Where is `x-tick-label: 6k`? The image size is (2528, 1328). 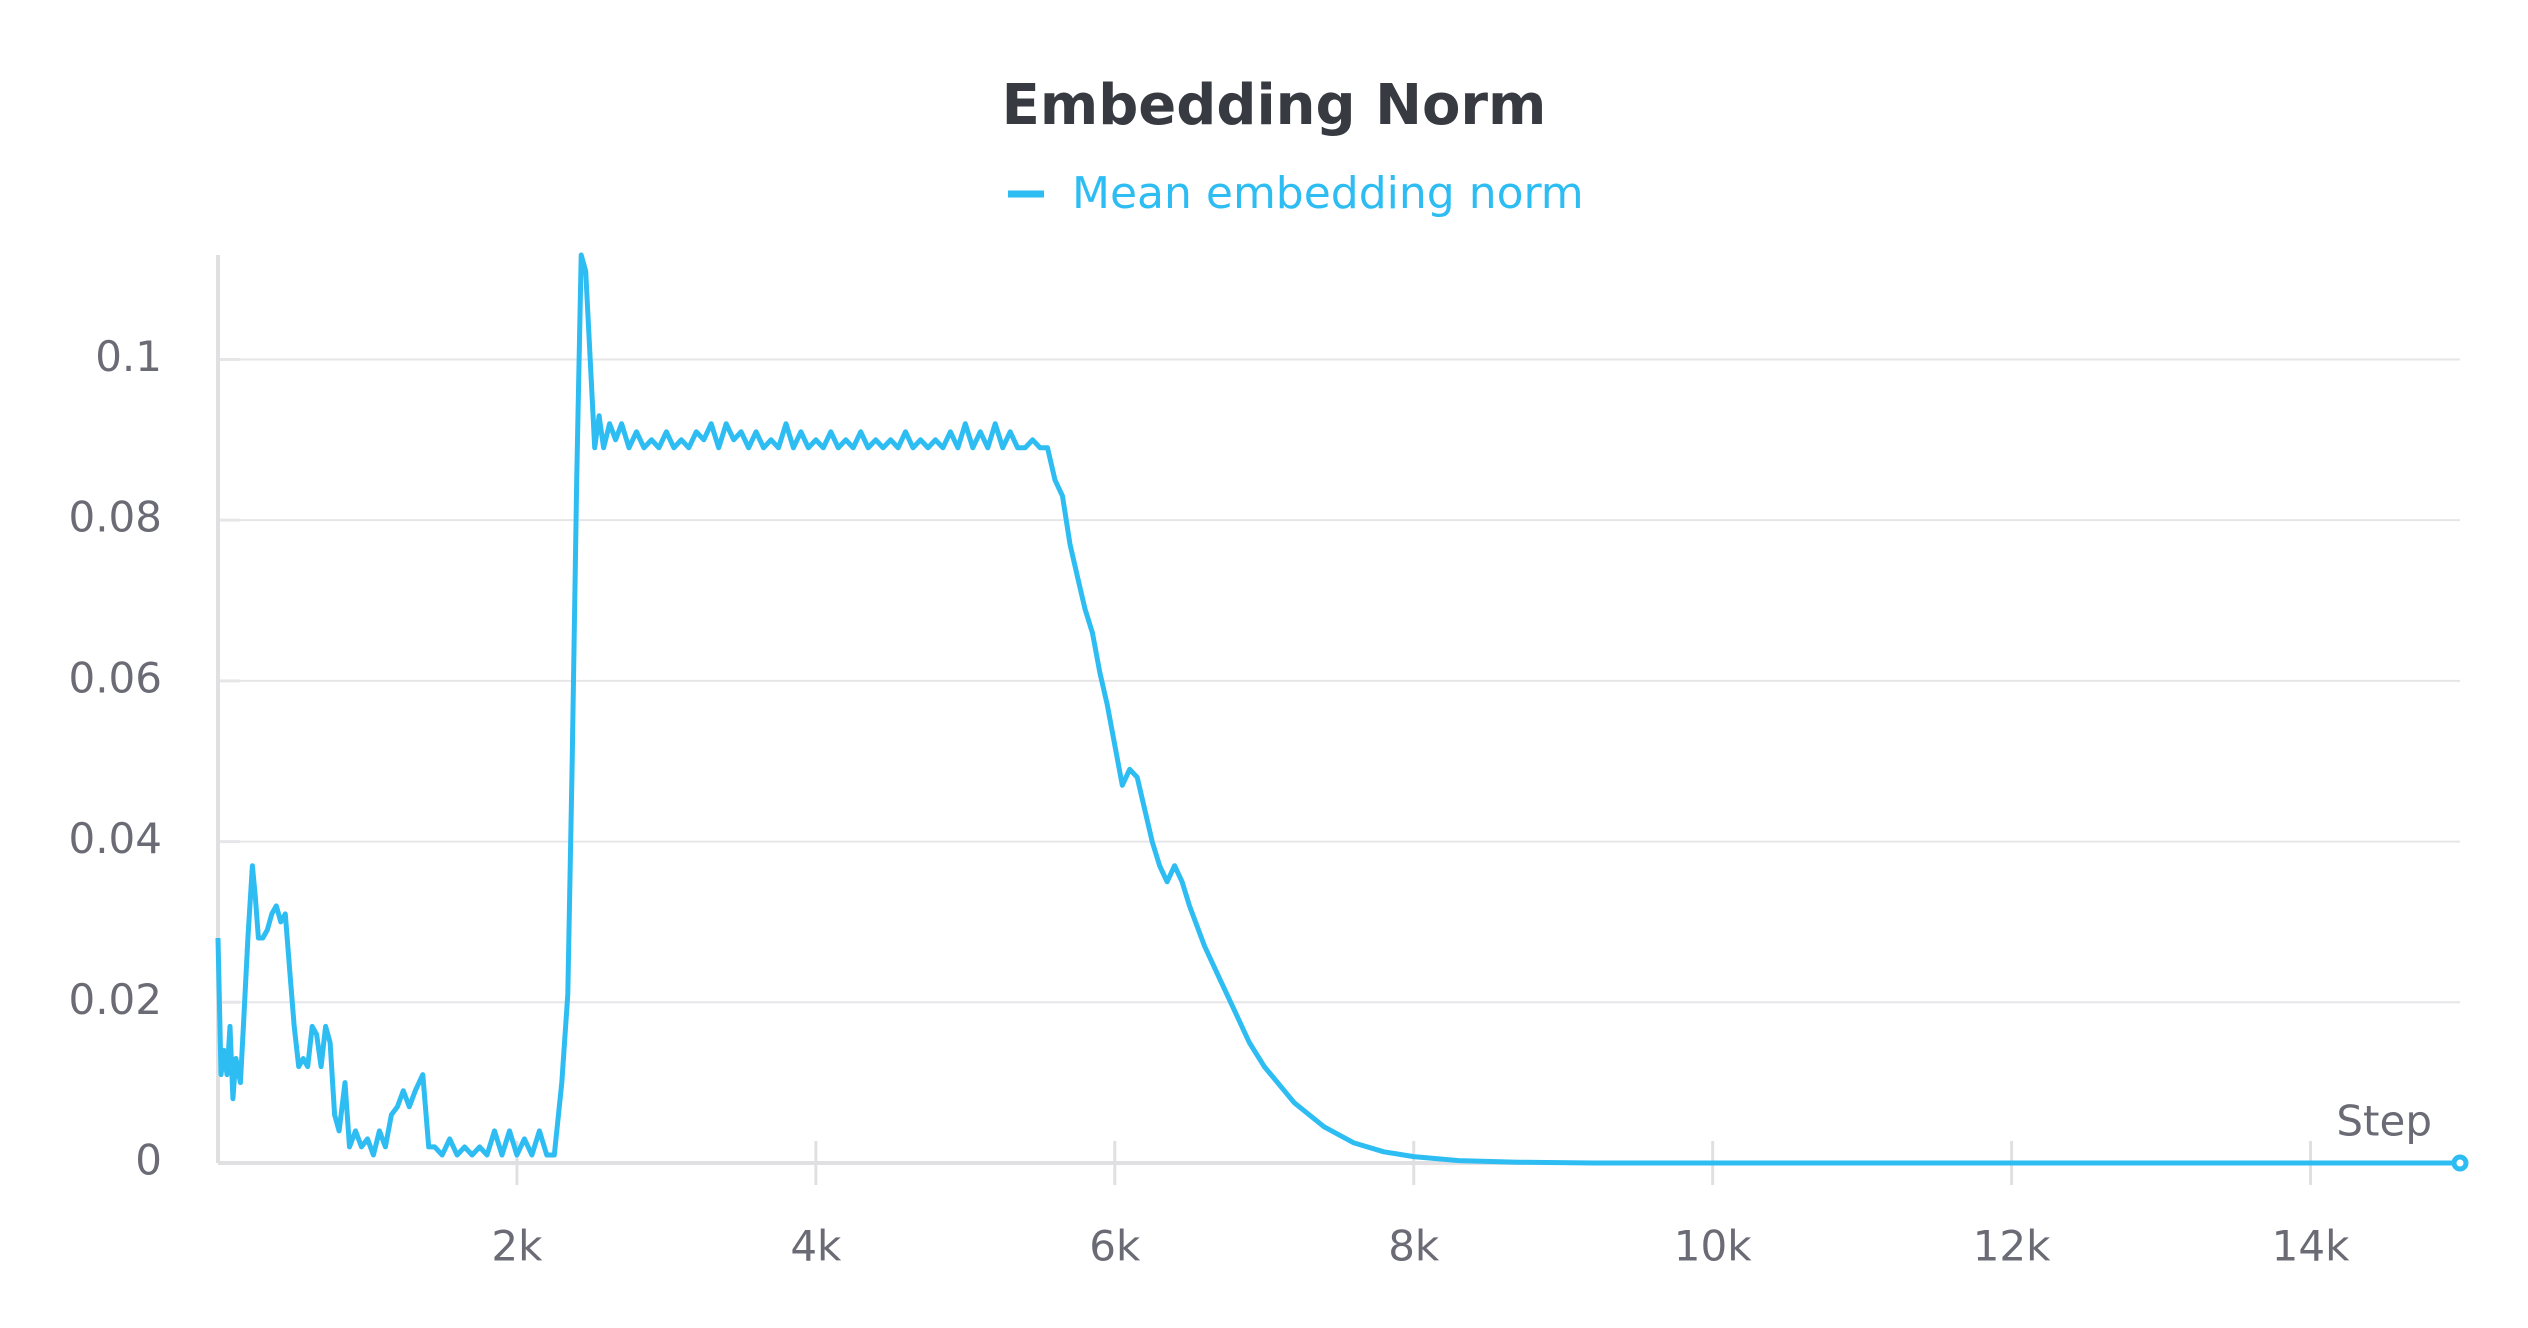
x-tick-label: 6k is located at coordinates (1115, 1246).